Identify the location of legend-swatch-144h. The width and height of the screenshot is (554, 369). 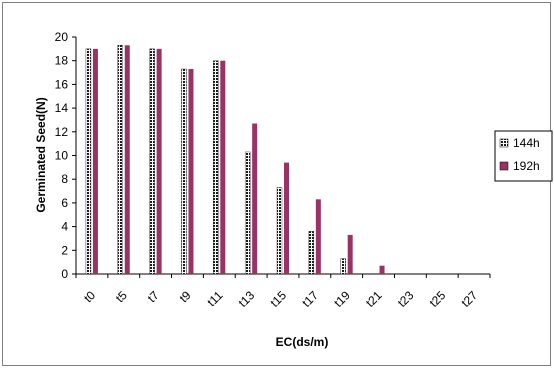
(504, 143).